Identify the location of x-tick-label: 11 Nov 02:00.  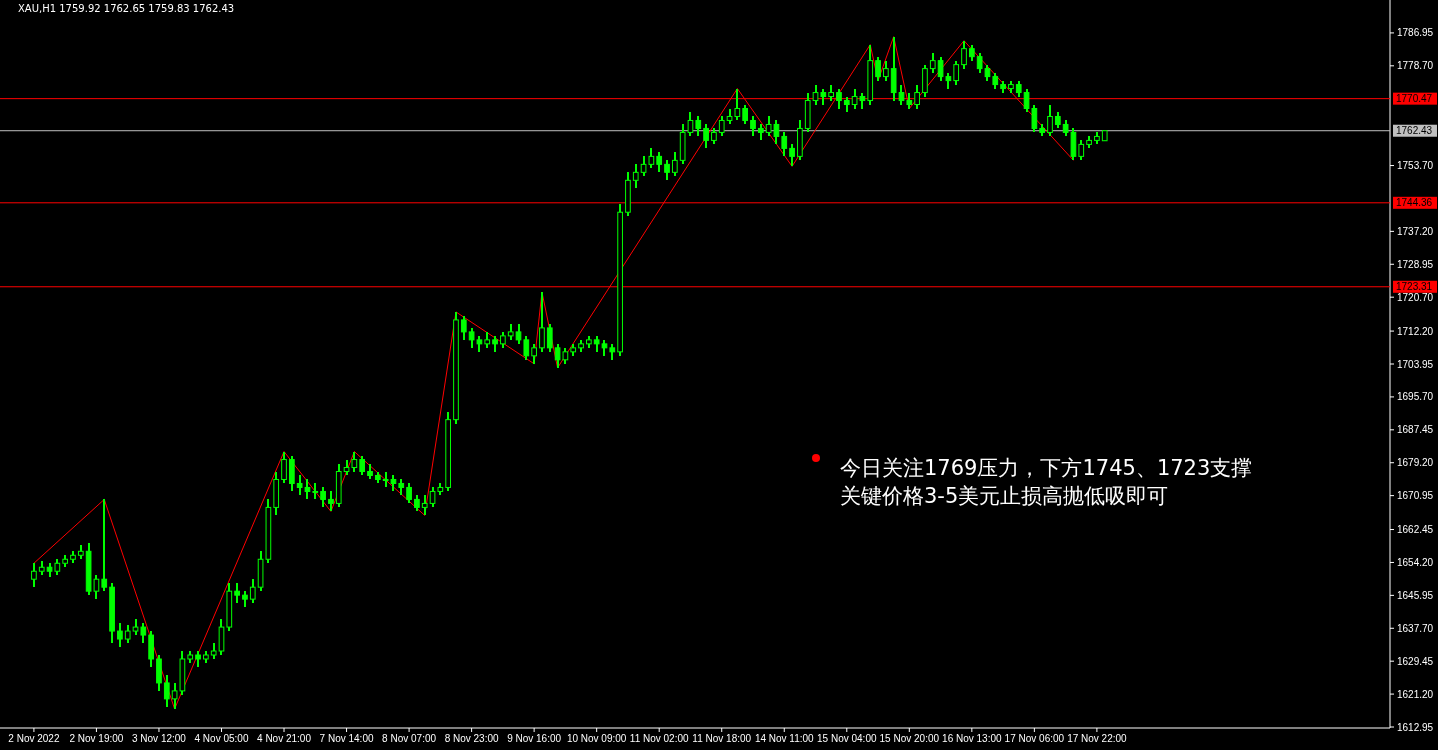
(659, 738).